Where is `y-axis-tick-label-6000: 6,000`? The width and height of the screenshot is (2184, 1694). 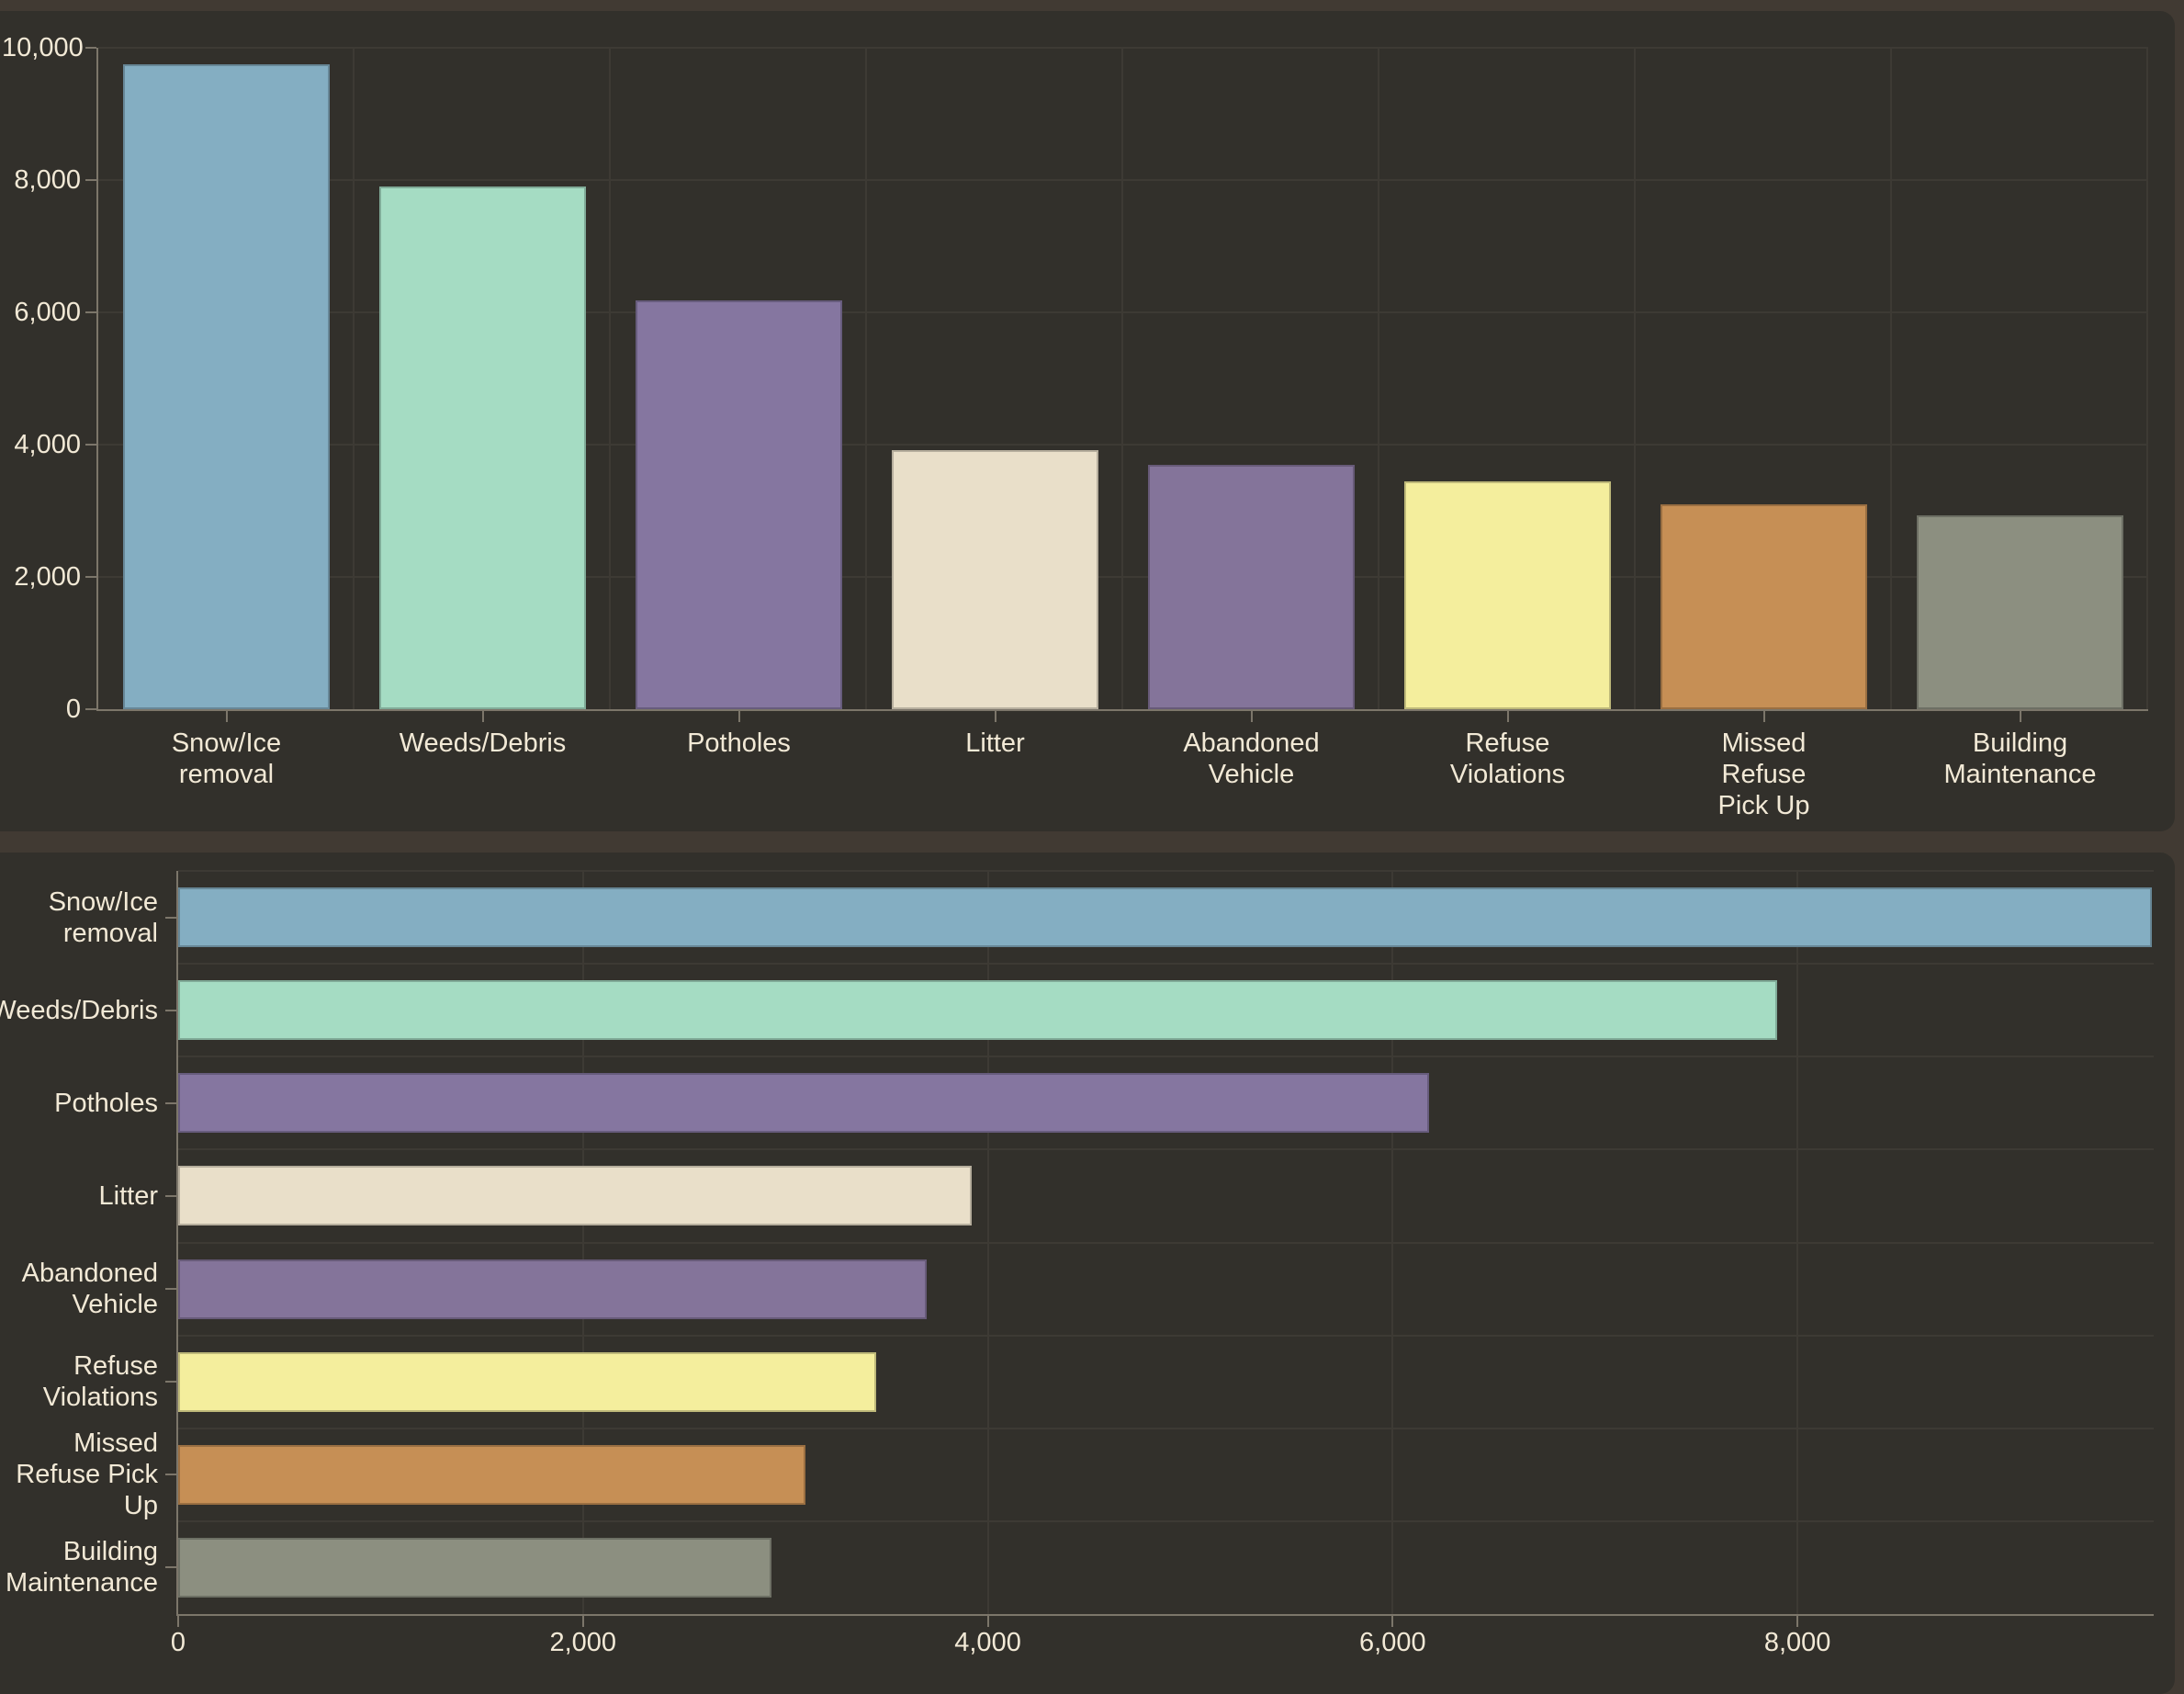
y-axis-tick-label-6000: 6,000 is located at coordinates (47, 312).